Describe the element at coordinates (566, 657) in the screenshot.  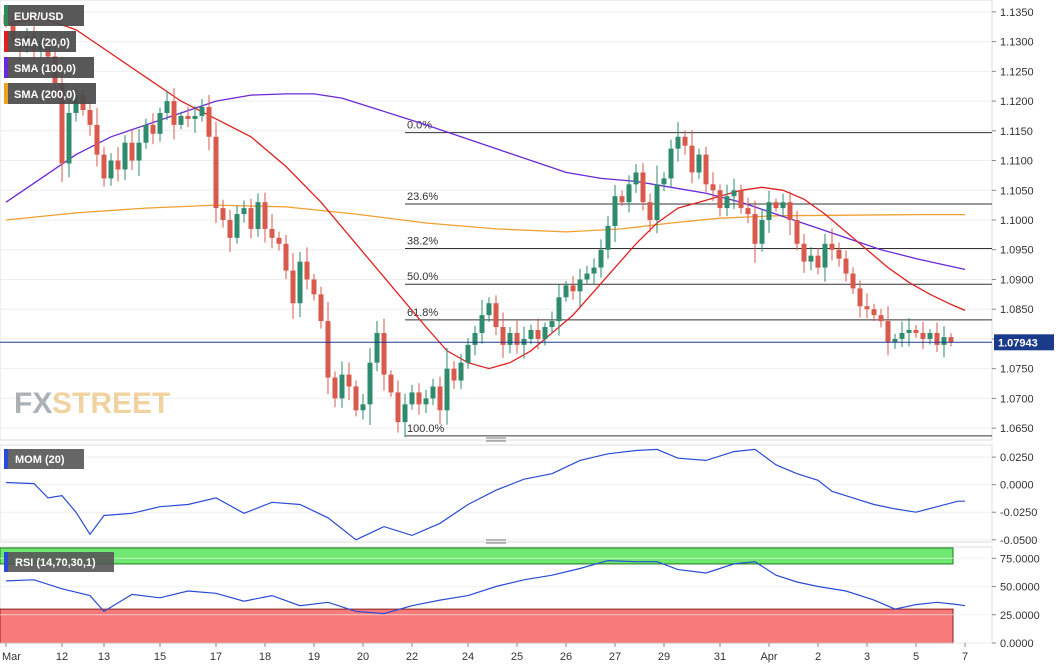
I see `x-tick-label: 26` at that location.